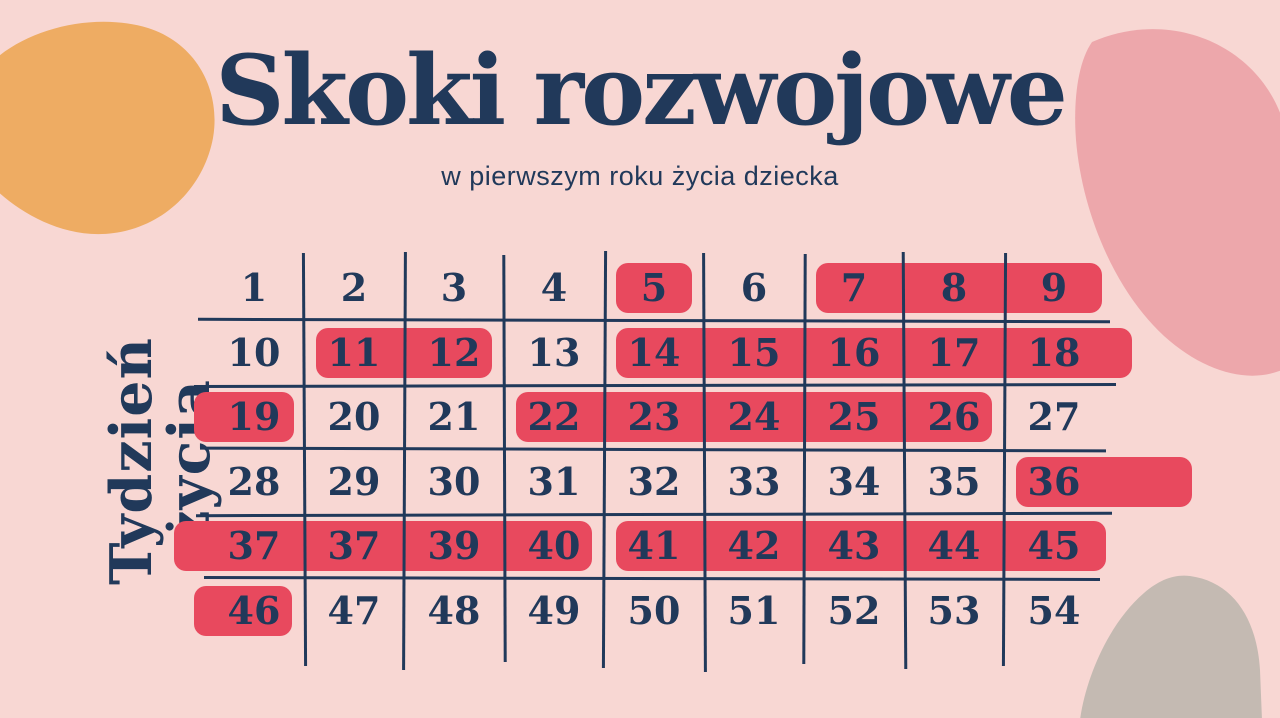 This screenshot has height=718, width=1280. I want to click on week-cell: 46, so click(254, 610).